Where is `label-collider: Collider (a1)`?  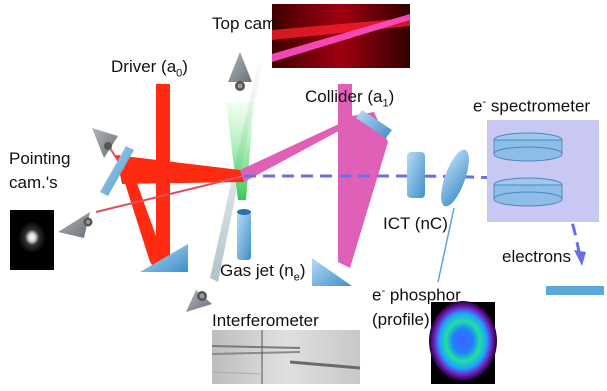
label-collider: Collider (a1) is located at coordinates (350, 98).